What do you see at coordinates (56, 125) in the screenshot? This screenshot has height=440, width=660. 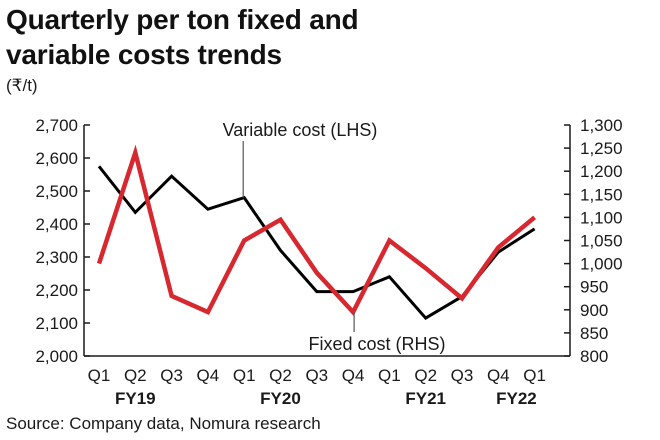 I see `left-tick-label: 2,700` at bounding box center [56, 125].